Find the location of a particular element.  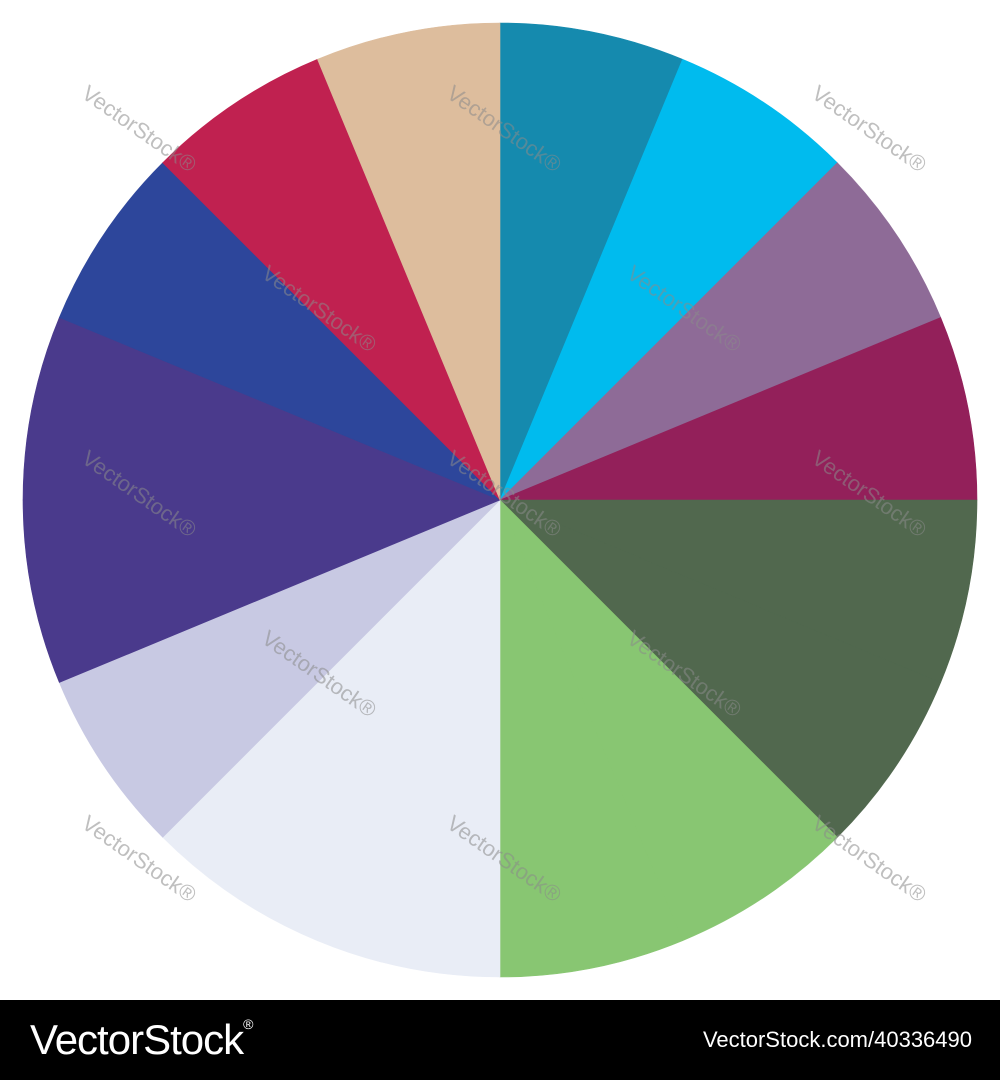

image-id-text: VectorStock.com/40336490 is located at coordinates (837, 1039).